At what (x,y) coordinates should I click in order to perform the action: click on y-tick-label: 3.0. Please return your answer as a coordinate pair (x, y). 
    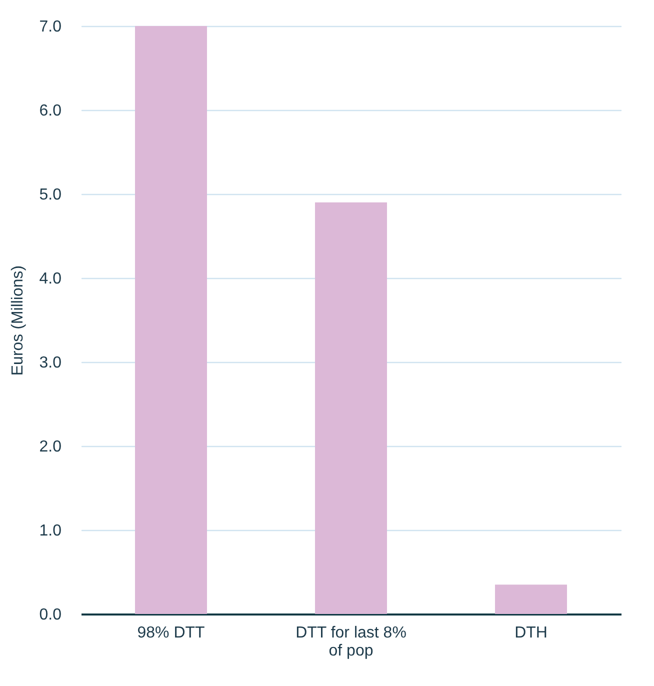
    Looking at the image, I should click on (50, 363).